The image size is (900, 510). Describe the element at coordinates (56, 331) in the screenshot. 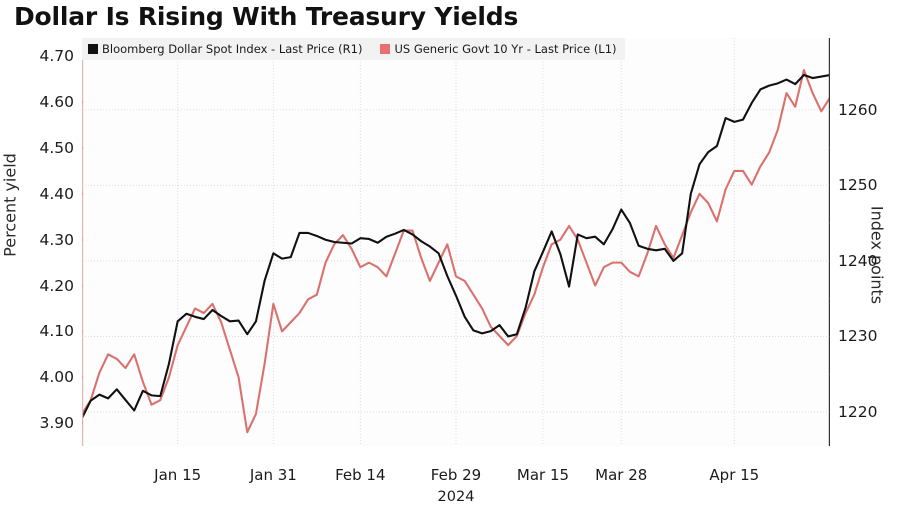

I see `left-axis-tick-label: 4.10` at that location.